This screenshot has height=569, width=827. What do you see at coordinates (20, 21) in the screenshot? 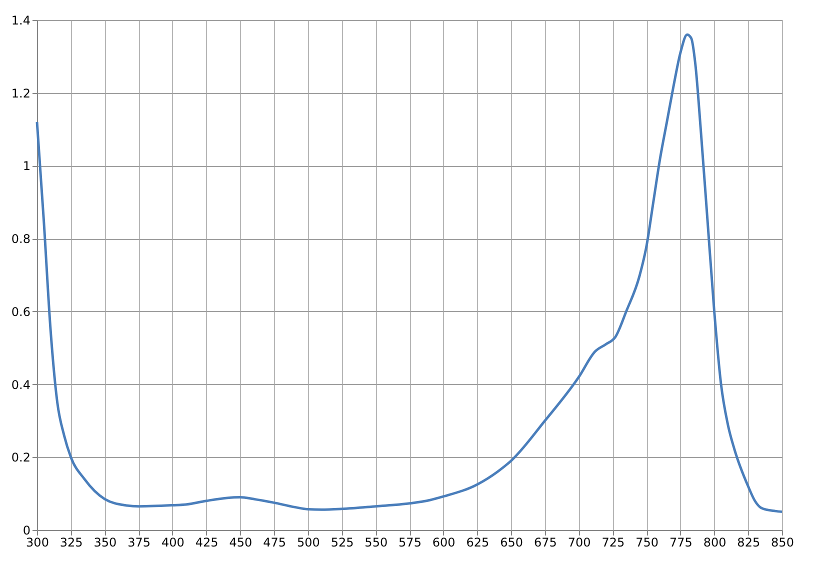
I see `y-tick-label: 1.4` at bounding box center [20, 21].